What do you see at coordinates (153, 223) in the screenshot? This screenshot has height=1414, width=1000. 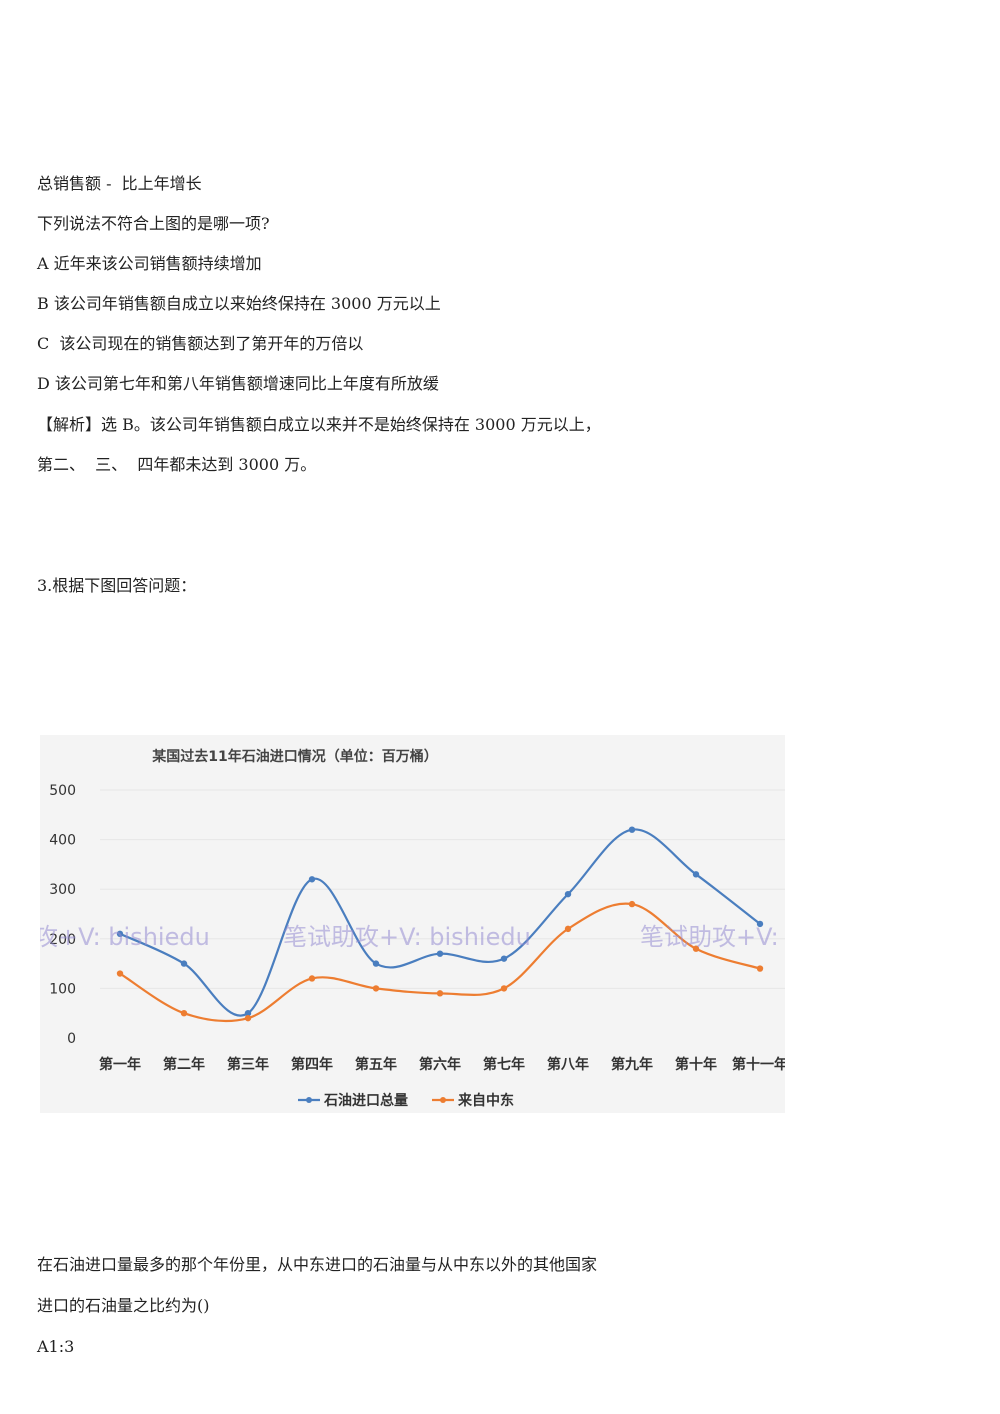 I see `text-line-2: 下列说法不符合上图的是哪一项?` at bounding box center [153, 223].